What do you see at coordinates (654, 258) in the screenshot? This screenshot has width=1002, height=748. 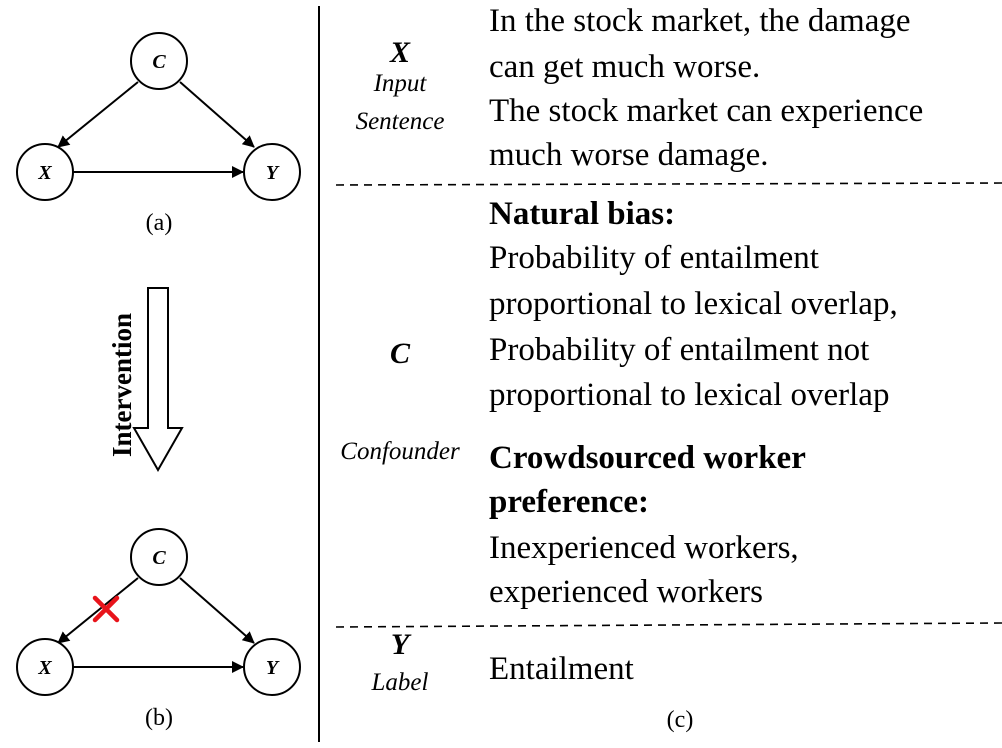 I see `c-group-line: Probability of entailment` at bounding box center [654, 258].